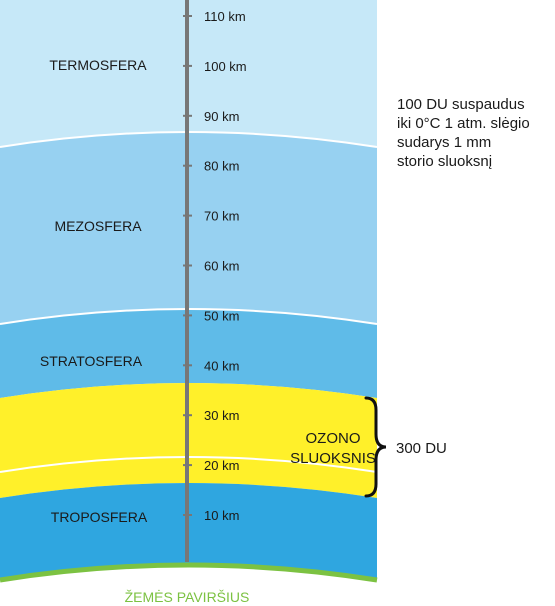  I want to click on tick-label: 50 km, so click(221, 315).